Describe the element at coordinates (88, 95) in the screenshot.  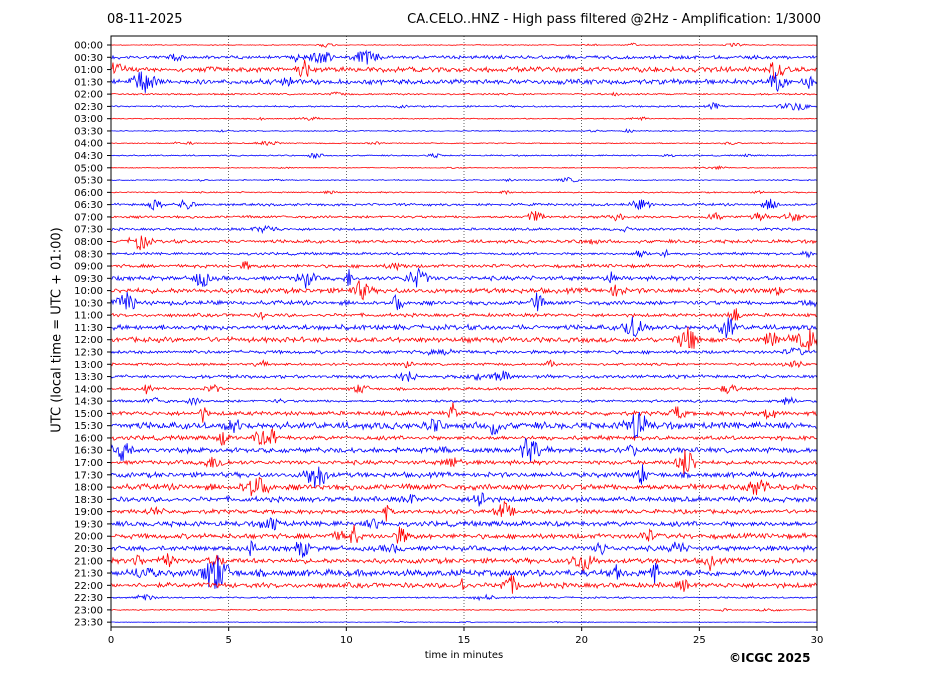
I see `y-tick-label: 02:00` at that location.